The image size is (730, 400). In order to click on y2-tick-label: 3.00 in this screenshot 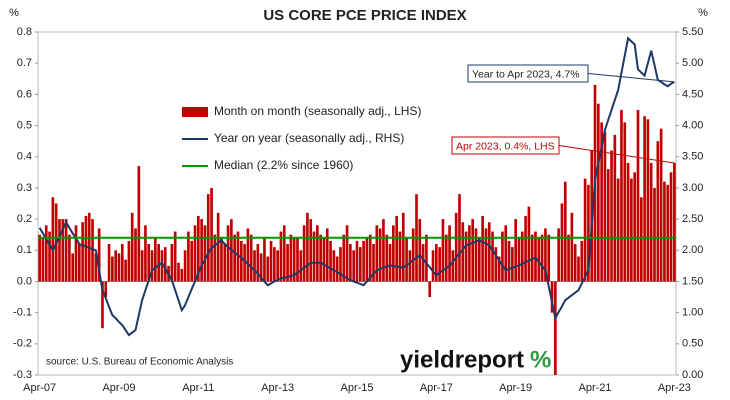, I will do `click(692, 188)`.